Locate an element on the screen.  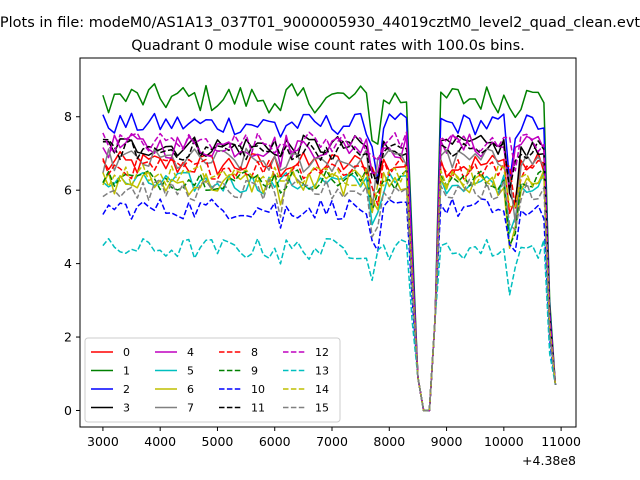
x-tick-label: 7000 is located at coordinates (332, 441).